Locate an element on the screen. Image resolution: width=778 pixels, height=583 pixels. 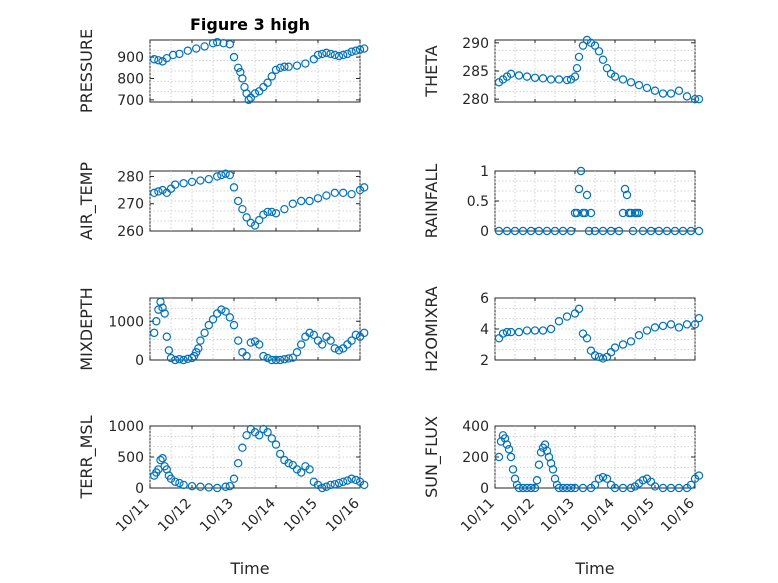
subplot-h2omixra: 2 4 6 H2OMIXRA is located at coordinates (563, 329).